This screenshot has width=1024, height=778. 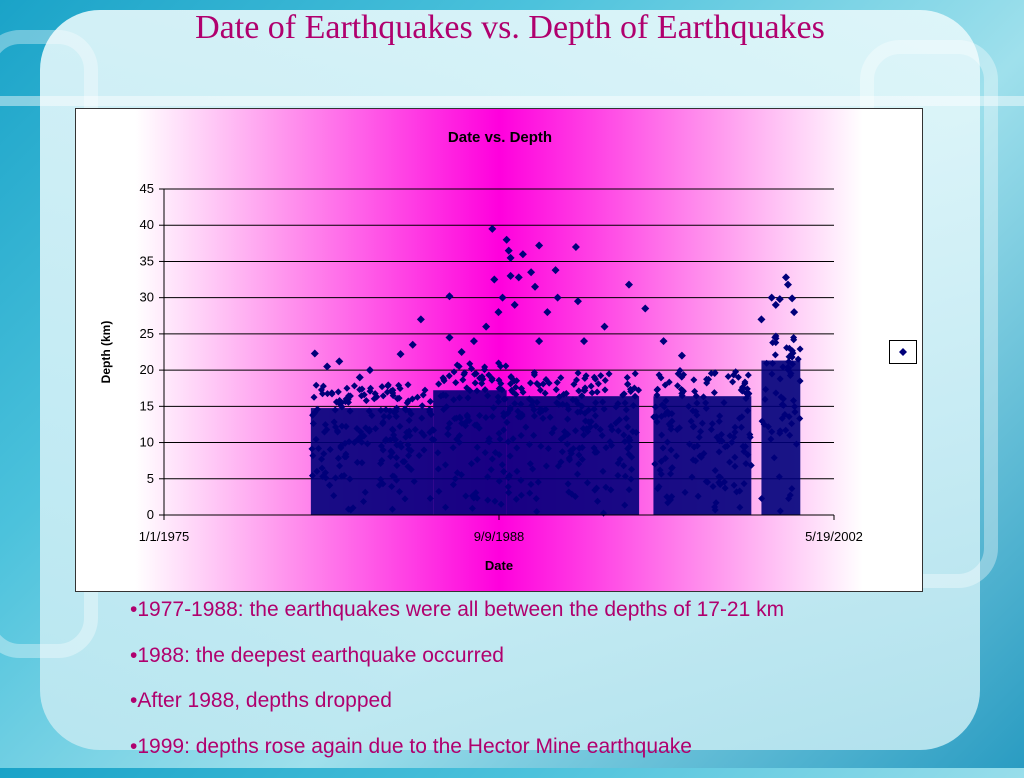 I want to click on y-tick-label: 15, so click(x=147, y=405).